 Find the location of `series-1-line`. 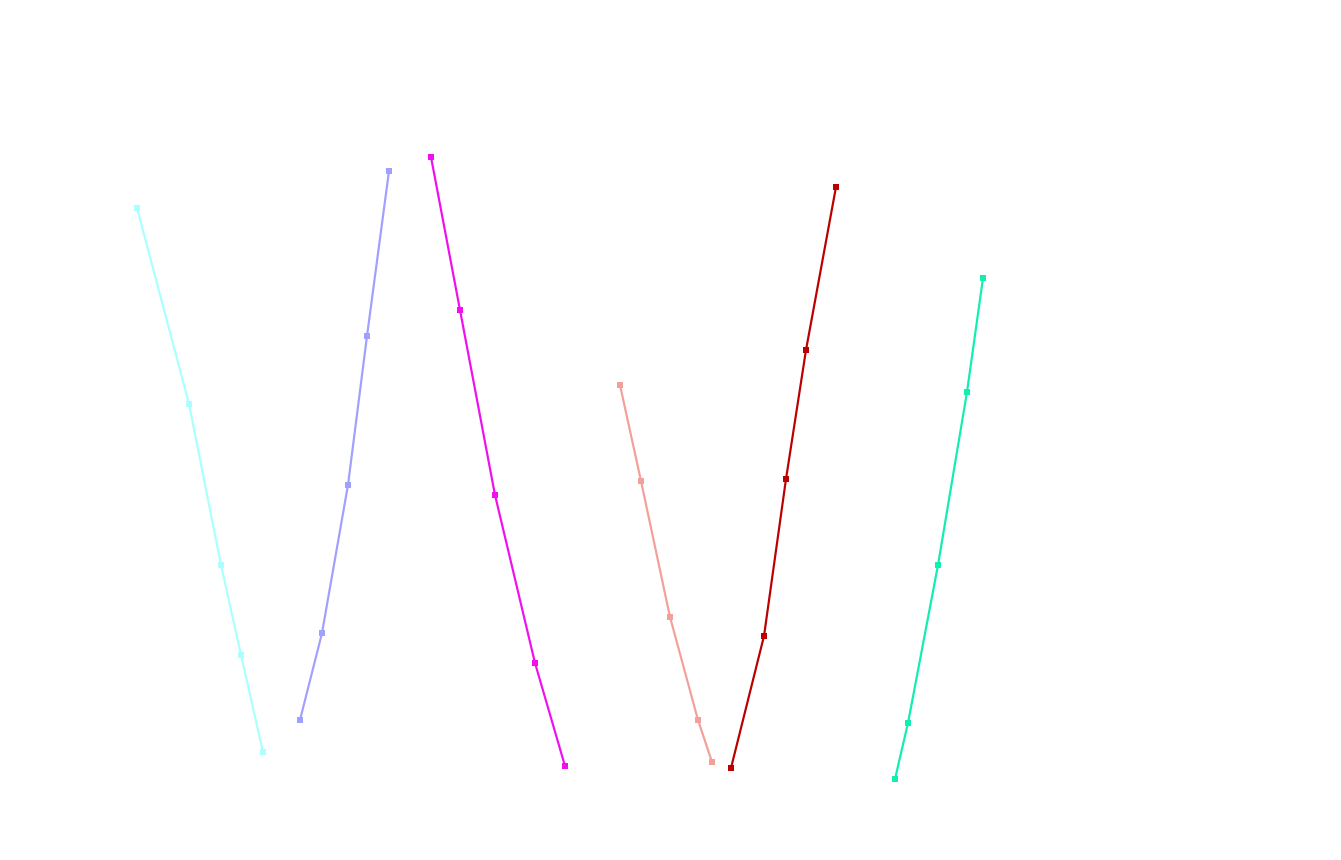

series-1-line is located at coordinates (200, 480).